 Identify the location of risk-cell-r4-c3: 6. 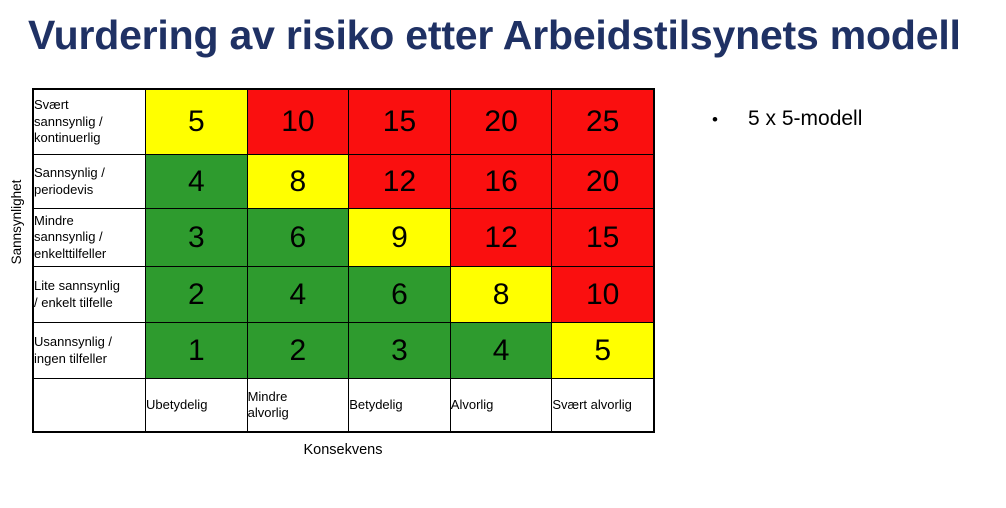
(399, 294).